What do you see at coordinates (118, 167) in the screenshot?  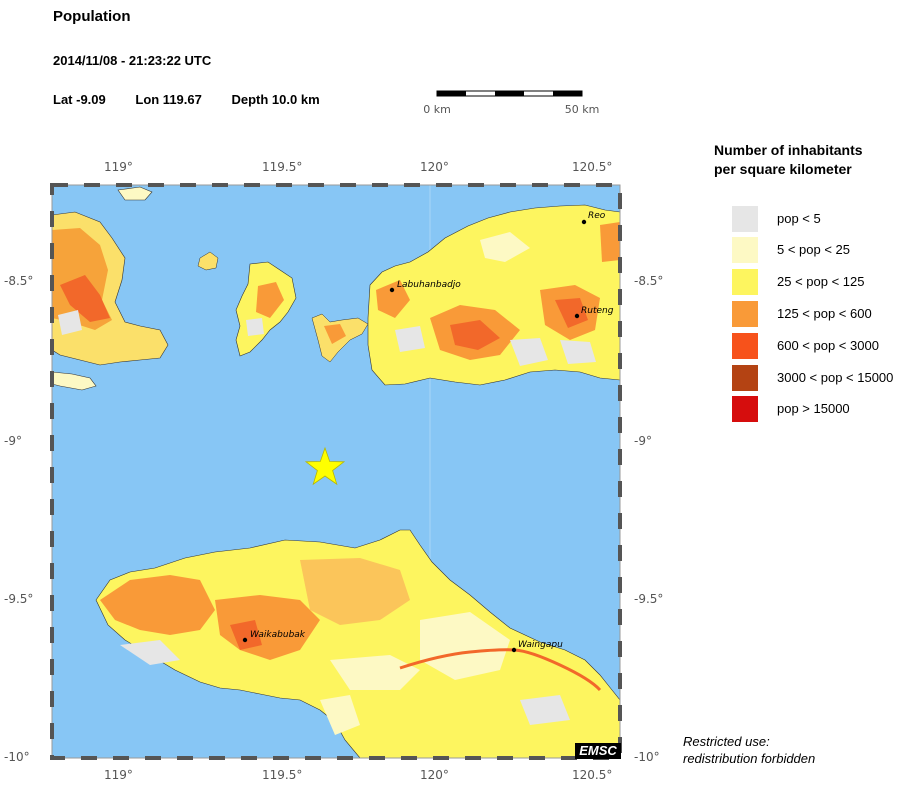 I see `lon-tick-top: 119°` at bounding box center [118, 167].